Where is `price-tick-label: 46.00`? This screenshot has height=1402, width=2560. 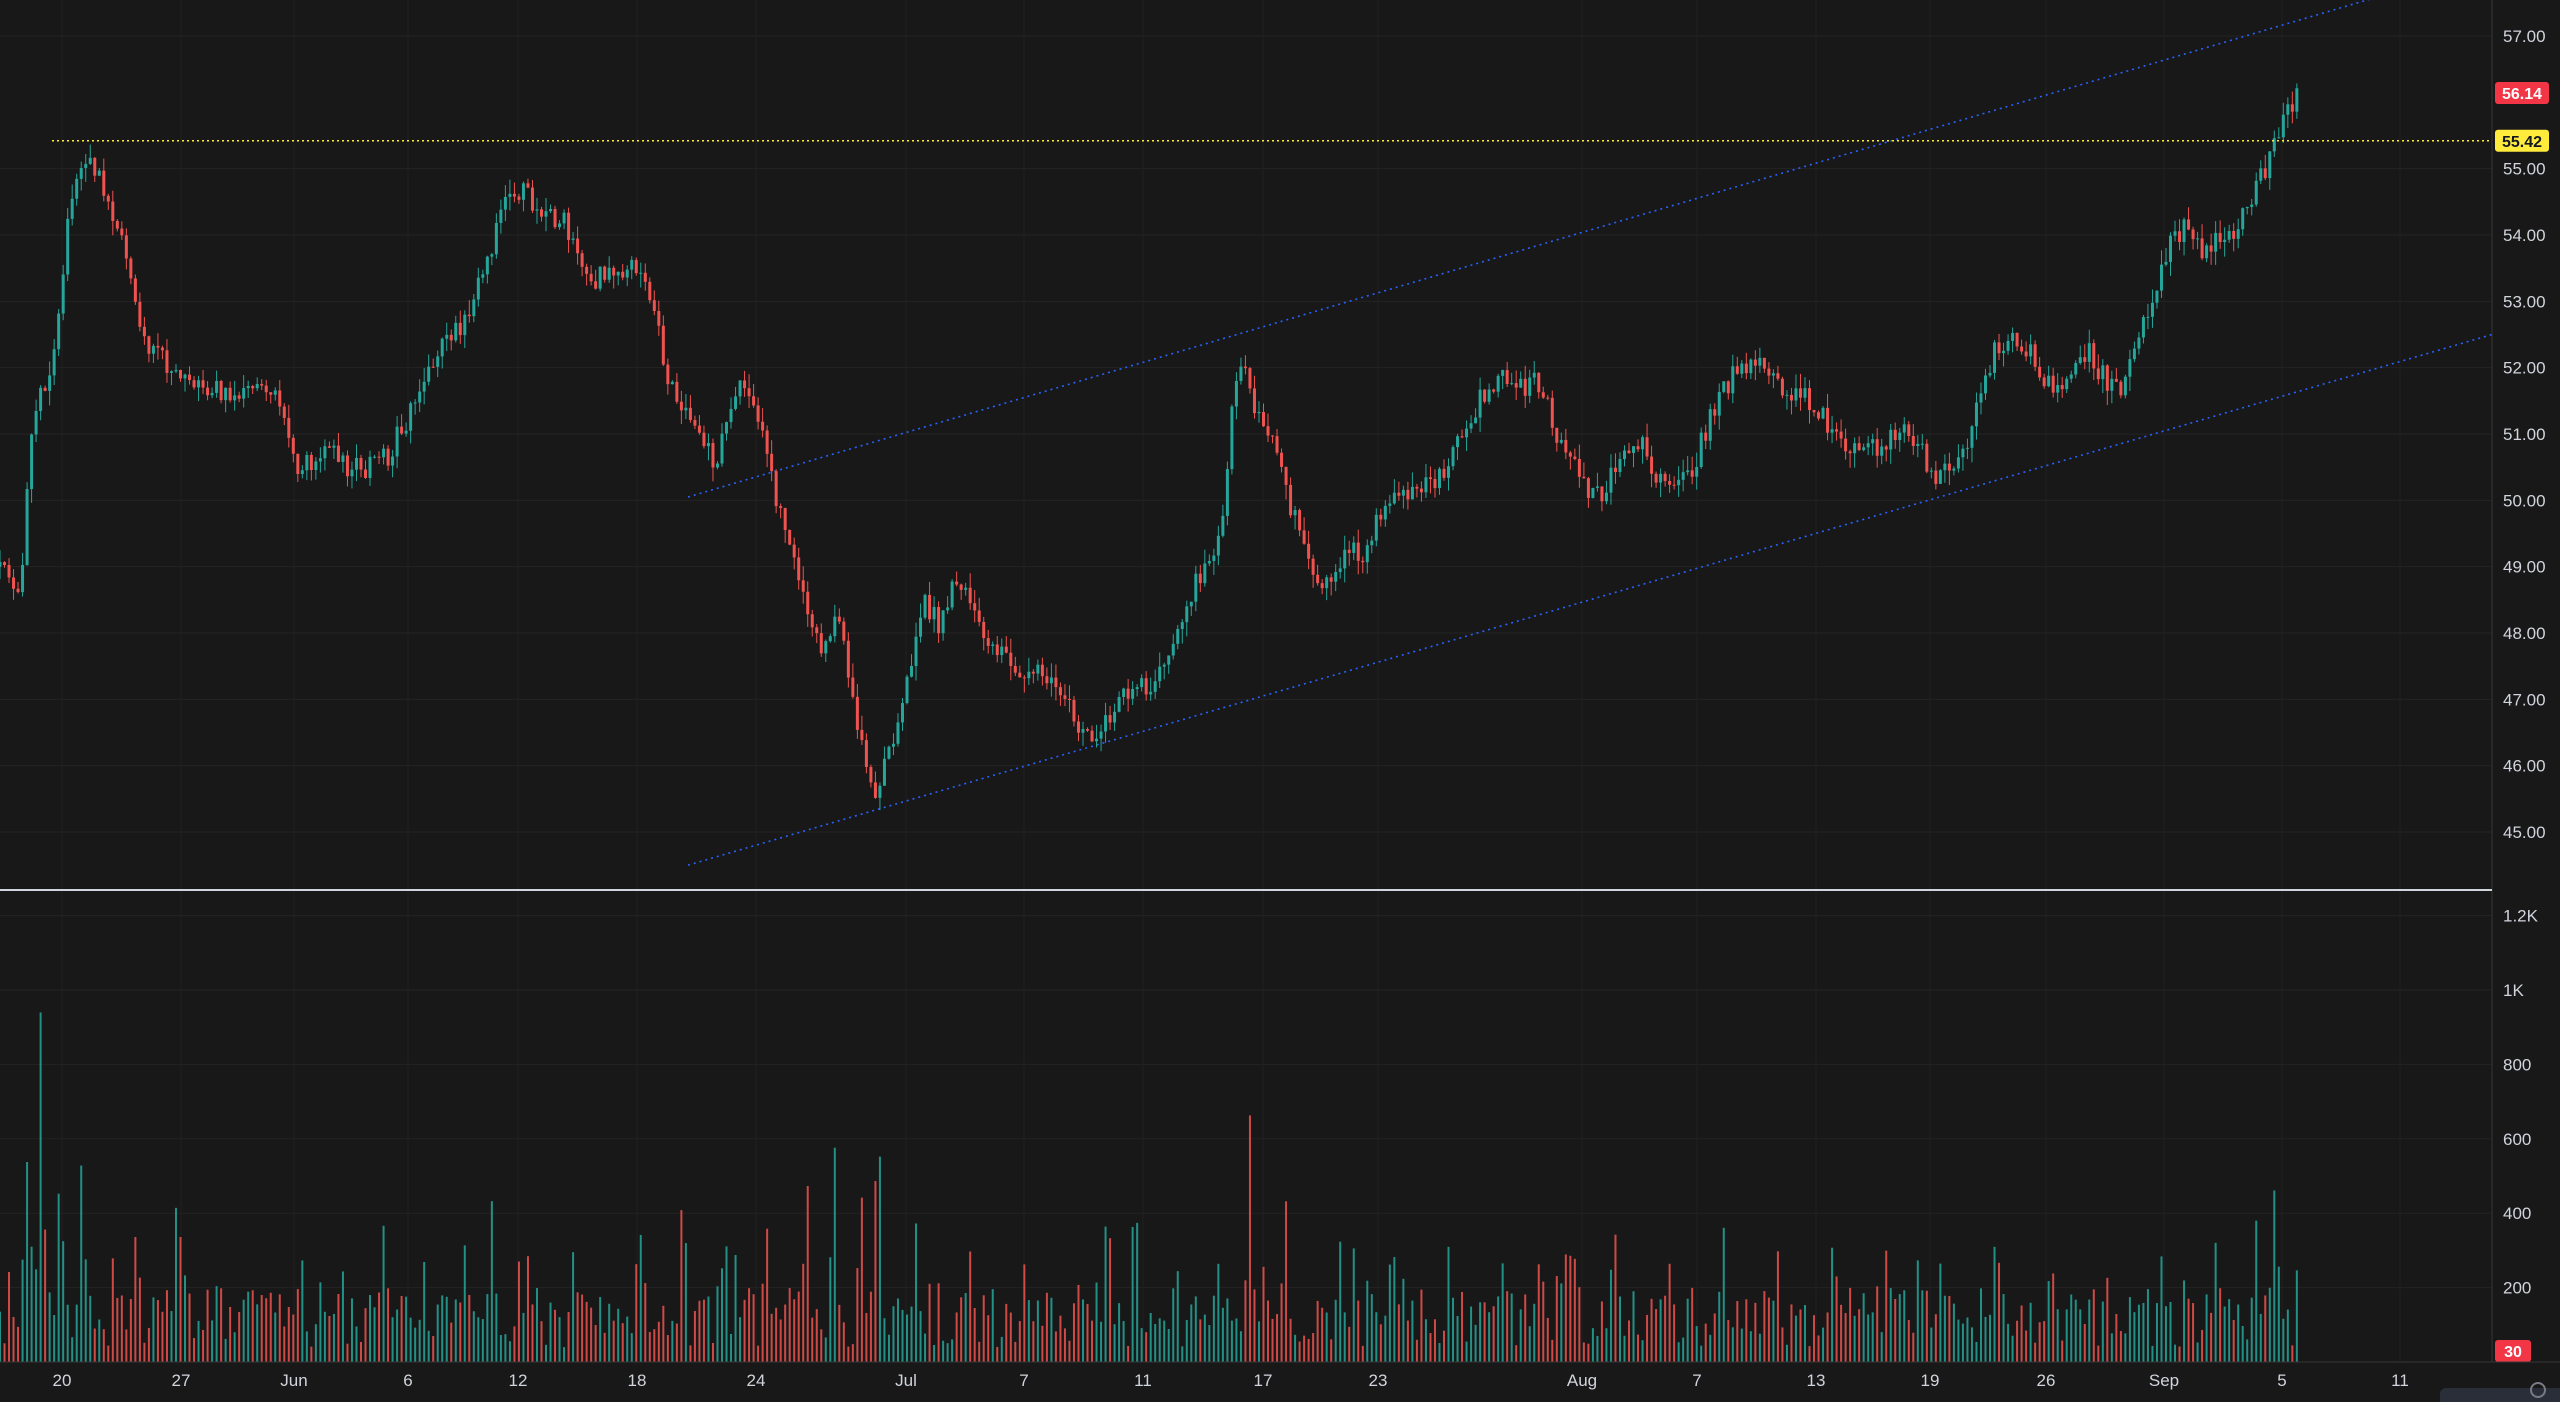
price-tick-label: 46.00 is located at coordinates (2524, 766).